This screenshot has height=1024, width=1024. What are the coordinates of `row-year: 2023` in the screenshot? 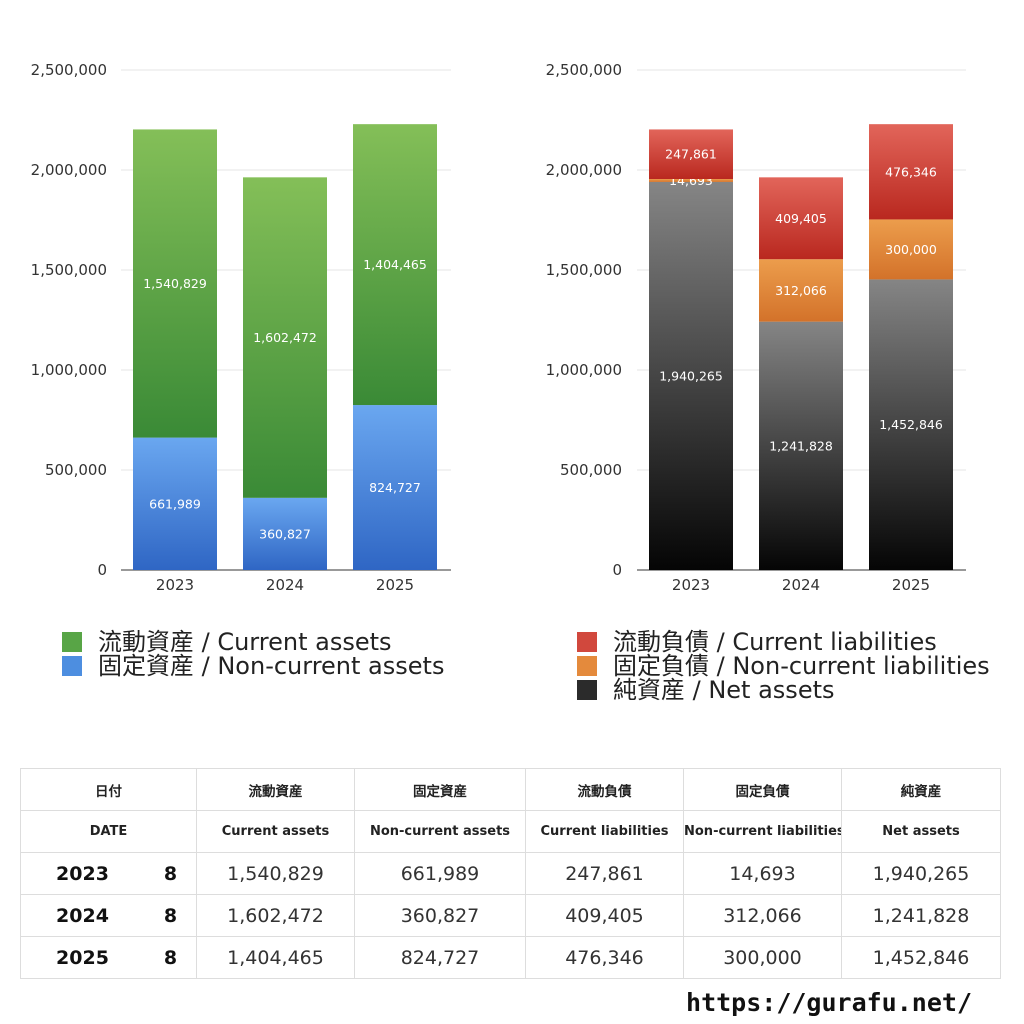 It's located at (82, 873).